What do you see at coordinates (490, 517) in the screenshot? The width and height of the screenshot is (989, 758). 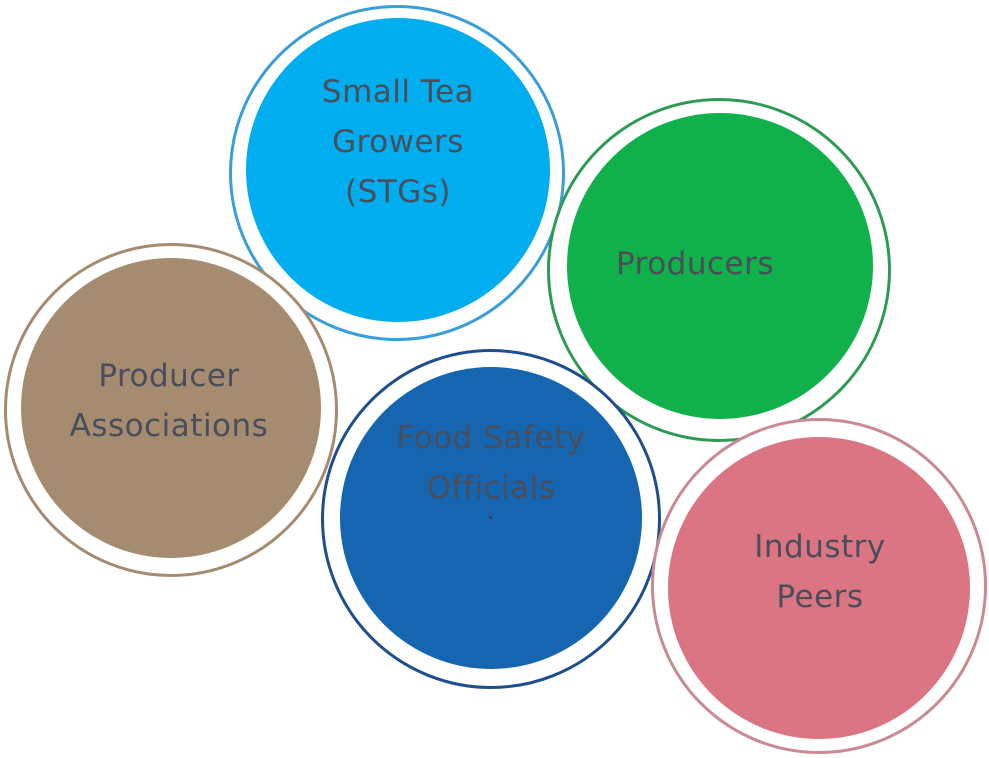 I see `decorative-dot` at bounding box center [490, 517].